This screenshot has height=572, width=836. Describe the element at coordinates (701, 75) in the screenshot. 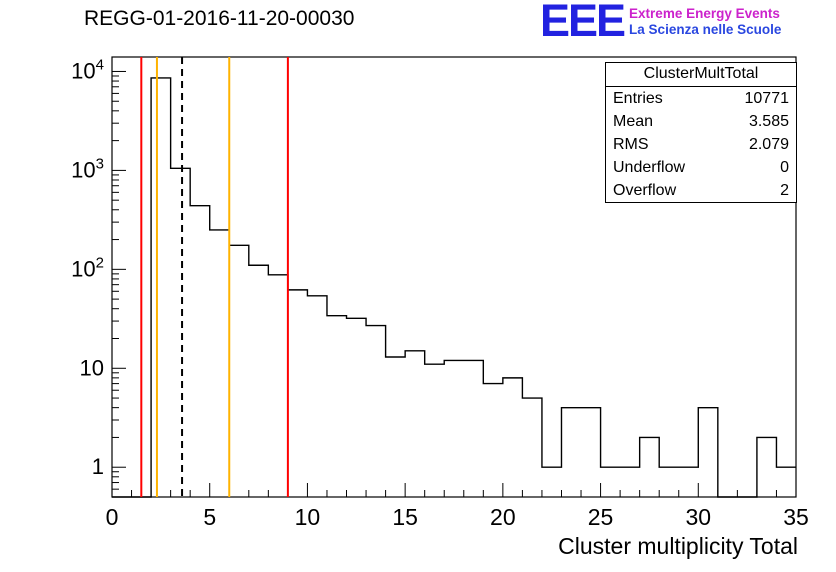

I see `stats-box-title: ClusterMultTotal` at that location.